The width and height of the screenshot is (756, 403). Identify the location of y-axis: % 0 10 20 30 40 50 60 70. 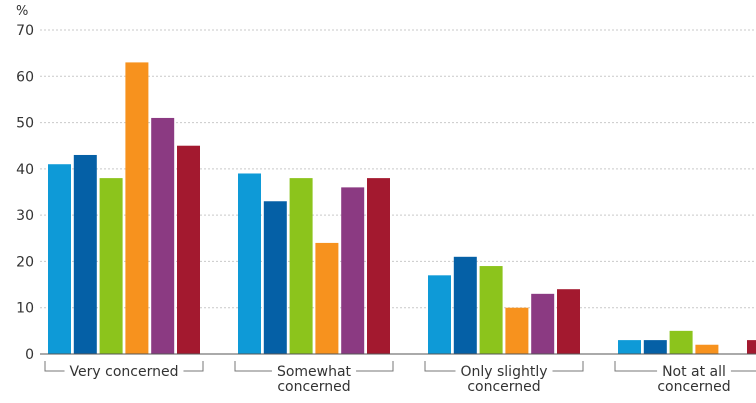
(25, 183).